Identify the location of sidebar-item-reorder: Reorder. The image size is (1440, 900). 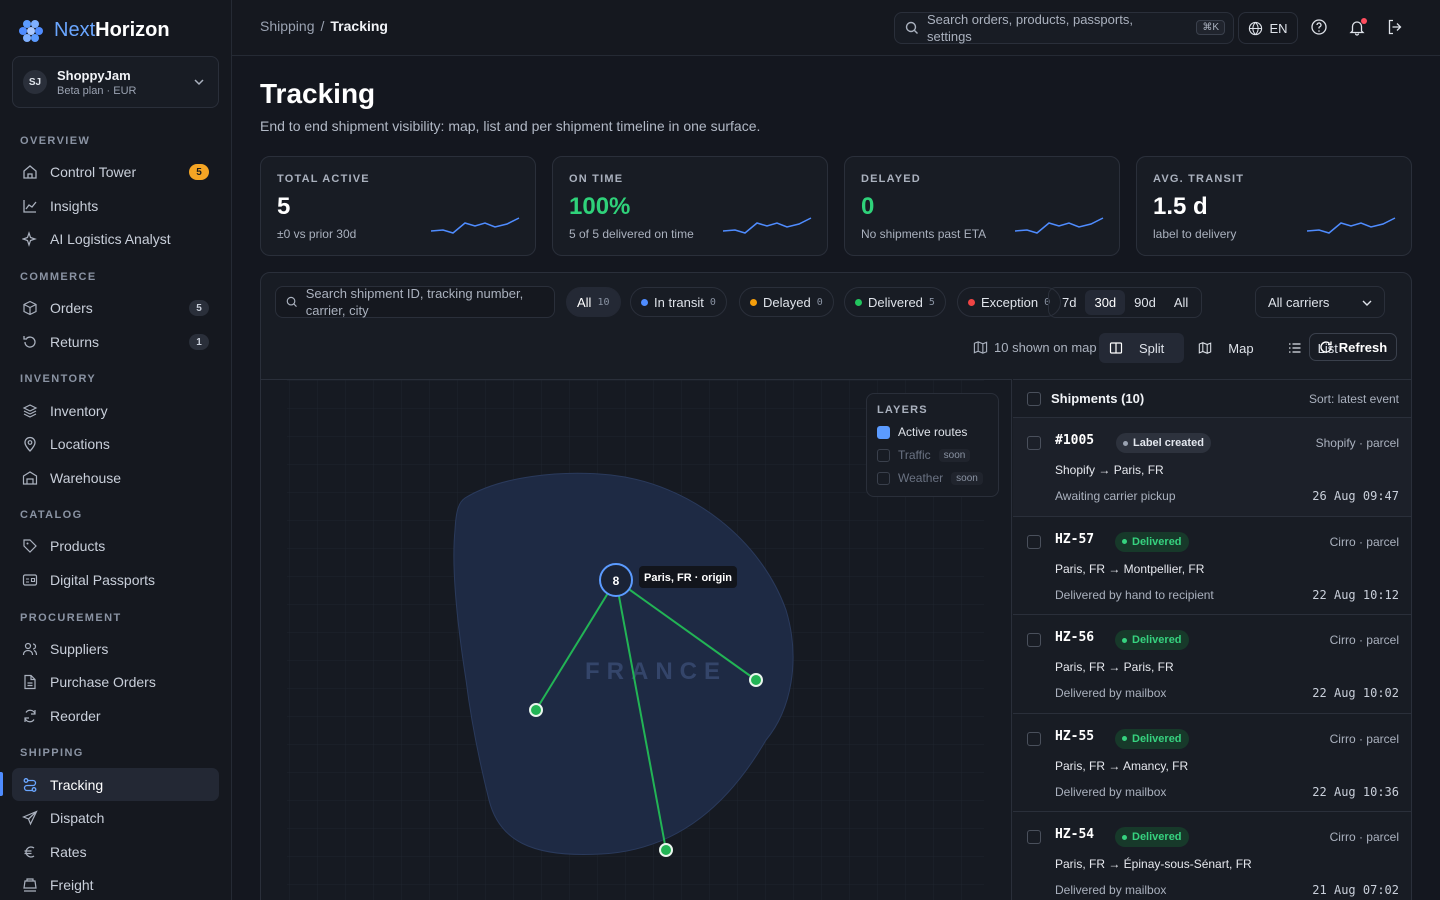
(115, 715).